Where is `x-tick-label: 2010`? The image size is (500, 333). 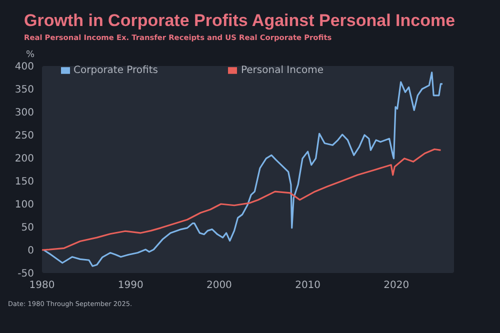
x-tick-label: 2010 is located at coordinates (308, 286).